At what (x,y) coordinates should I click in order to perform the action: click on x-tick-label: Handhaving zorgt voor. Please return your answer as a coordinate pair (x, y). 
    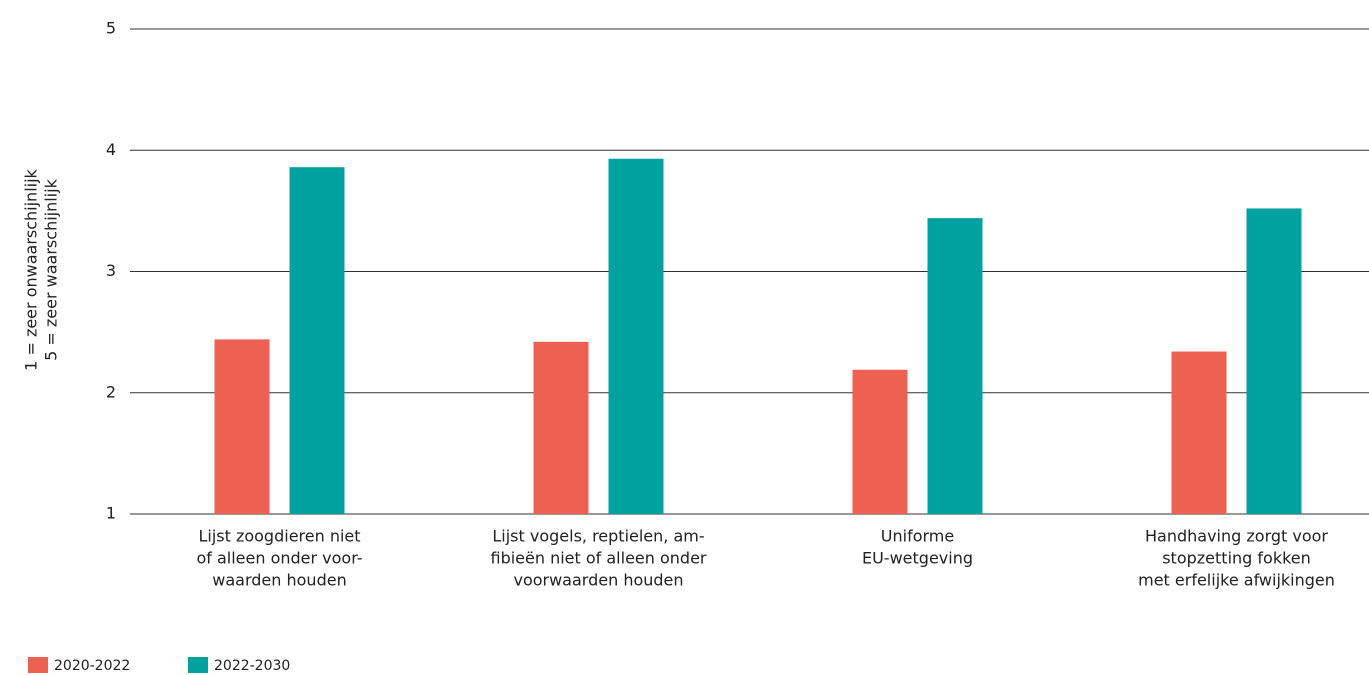
    Looking at the image, I should click on (1236, 536).